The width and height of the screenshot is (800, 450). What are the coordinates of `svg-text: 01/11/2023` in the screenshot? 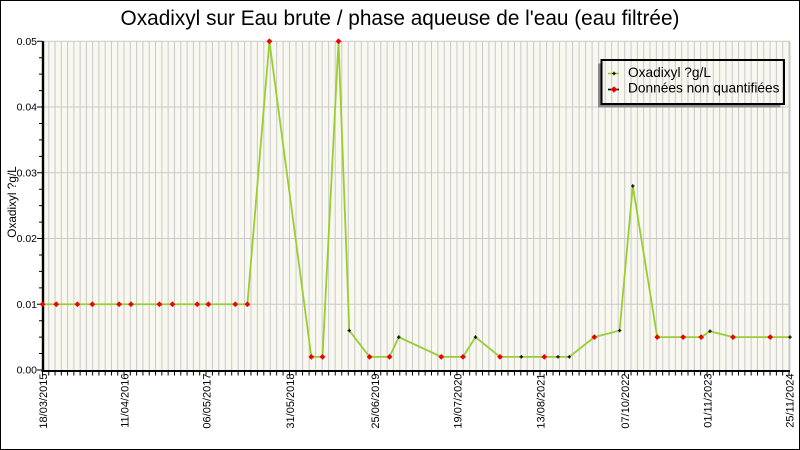 It's located at (709, 401).